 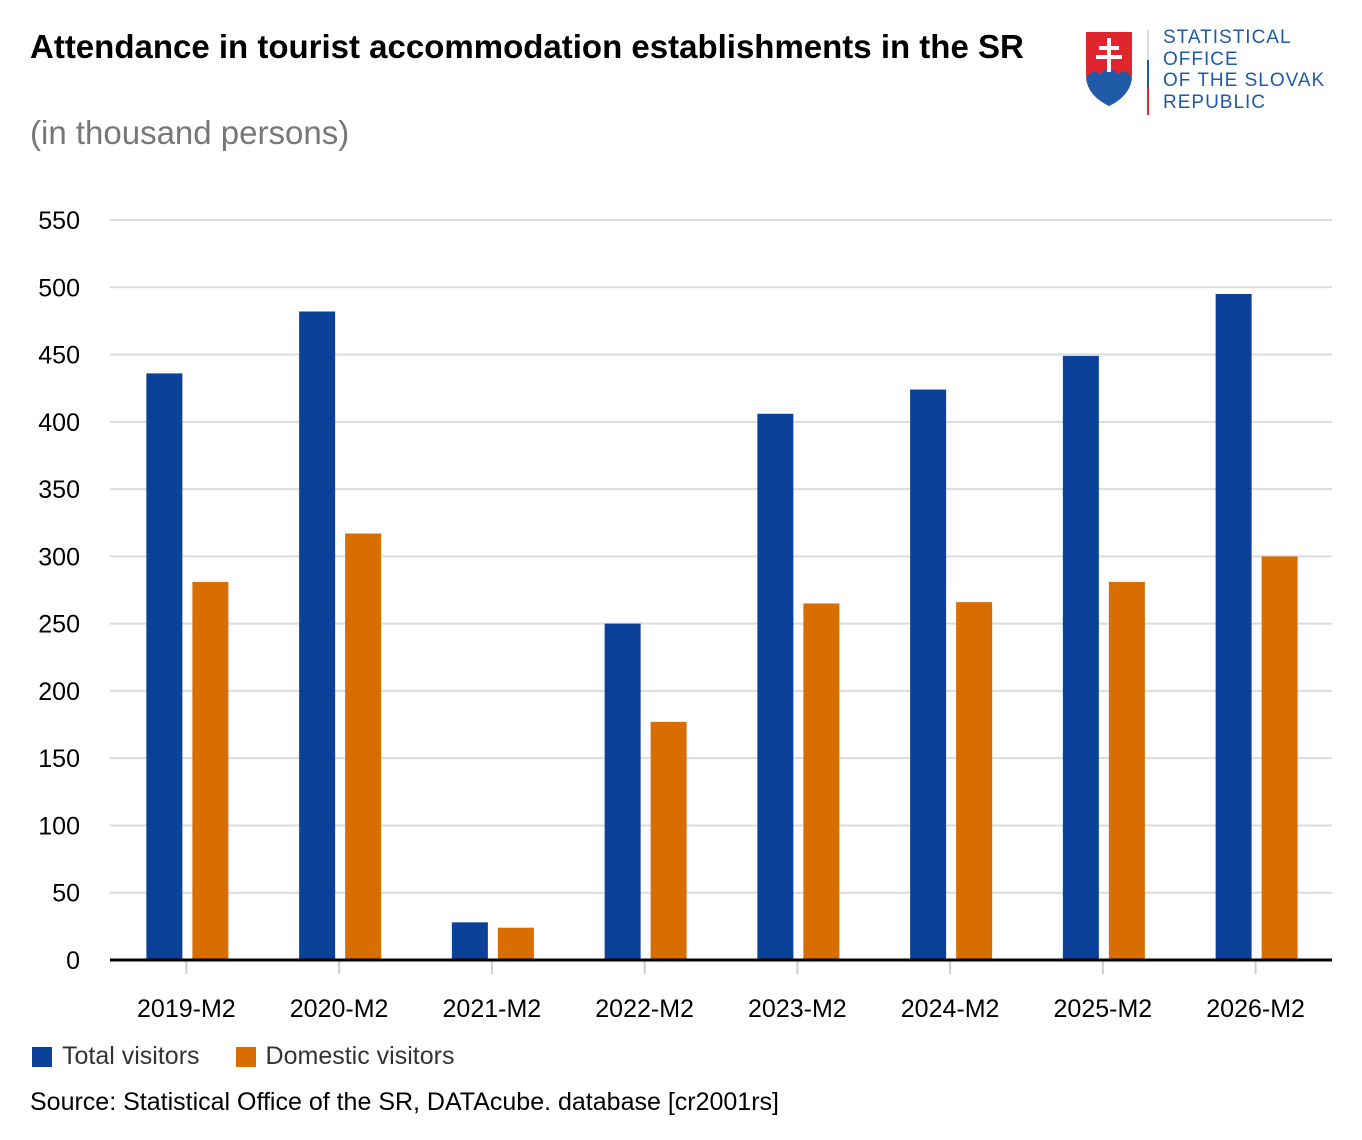 I want to click on legend-swatch-total, so click(x=42, y=1056).